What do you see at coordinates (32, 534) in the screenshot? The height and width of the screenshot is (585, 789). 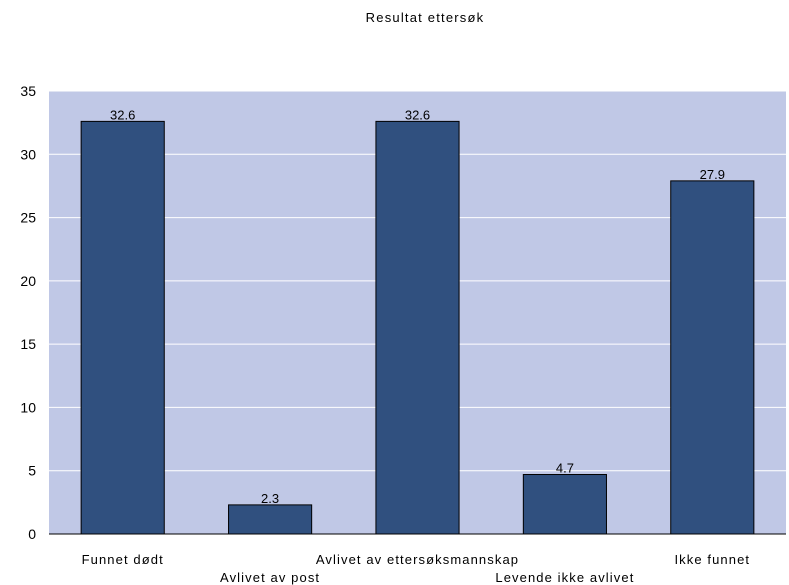 I see `y-tick-label: 0` at bounding box center [32, 534].